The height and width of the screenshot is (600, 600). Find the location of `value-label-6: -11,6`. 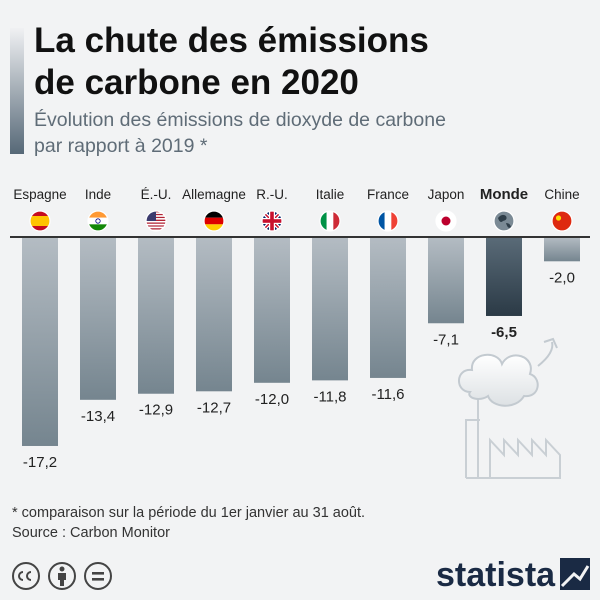

value-label-6: -11,6 is located at coordinates (387, 394).